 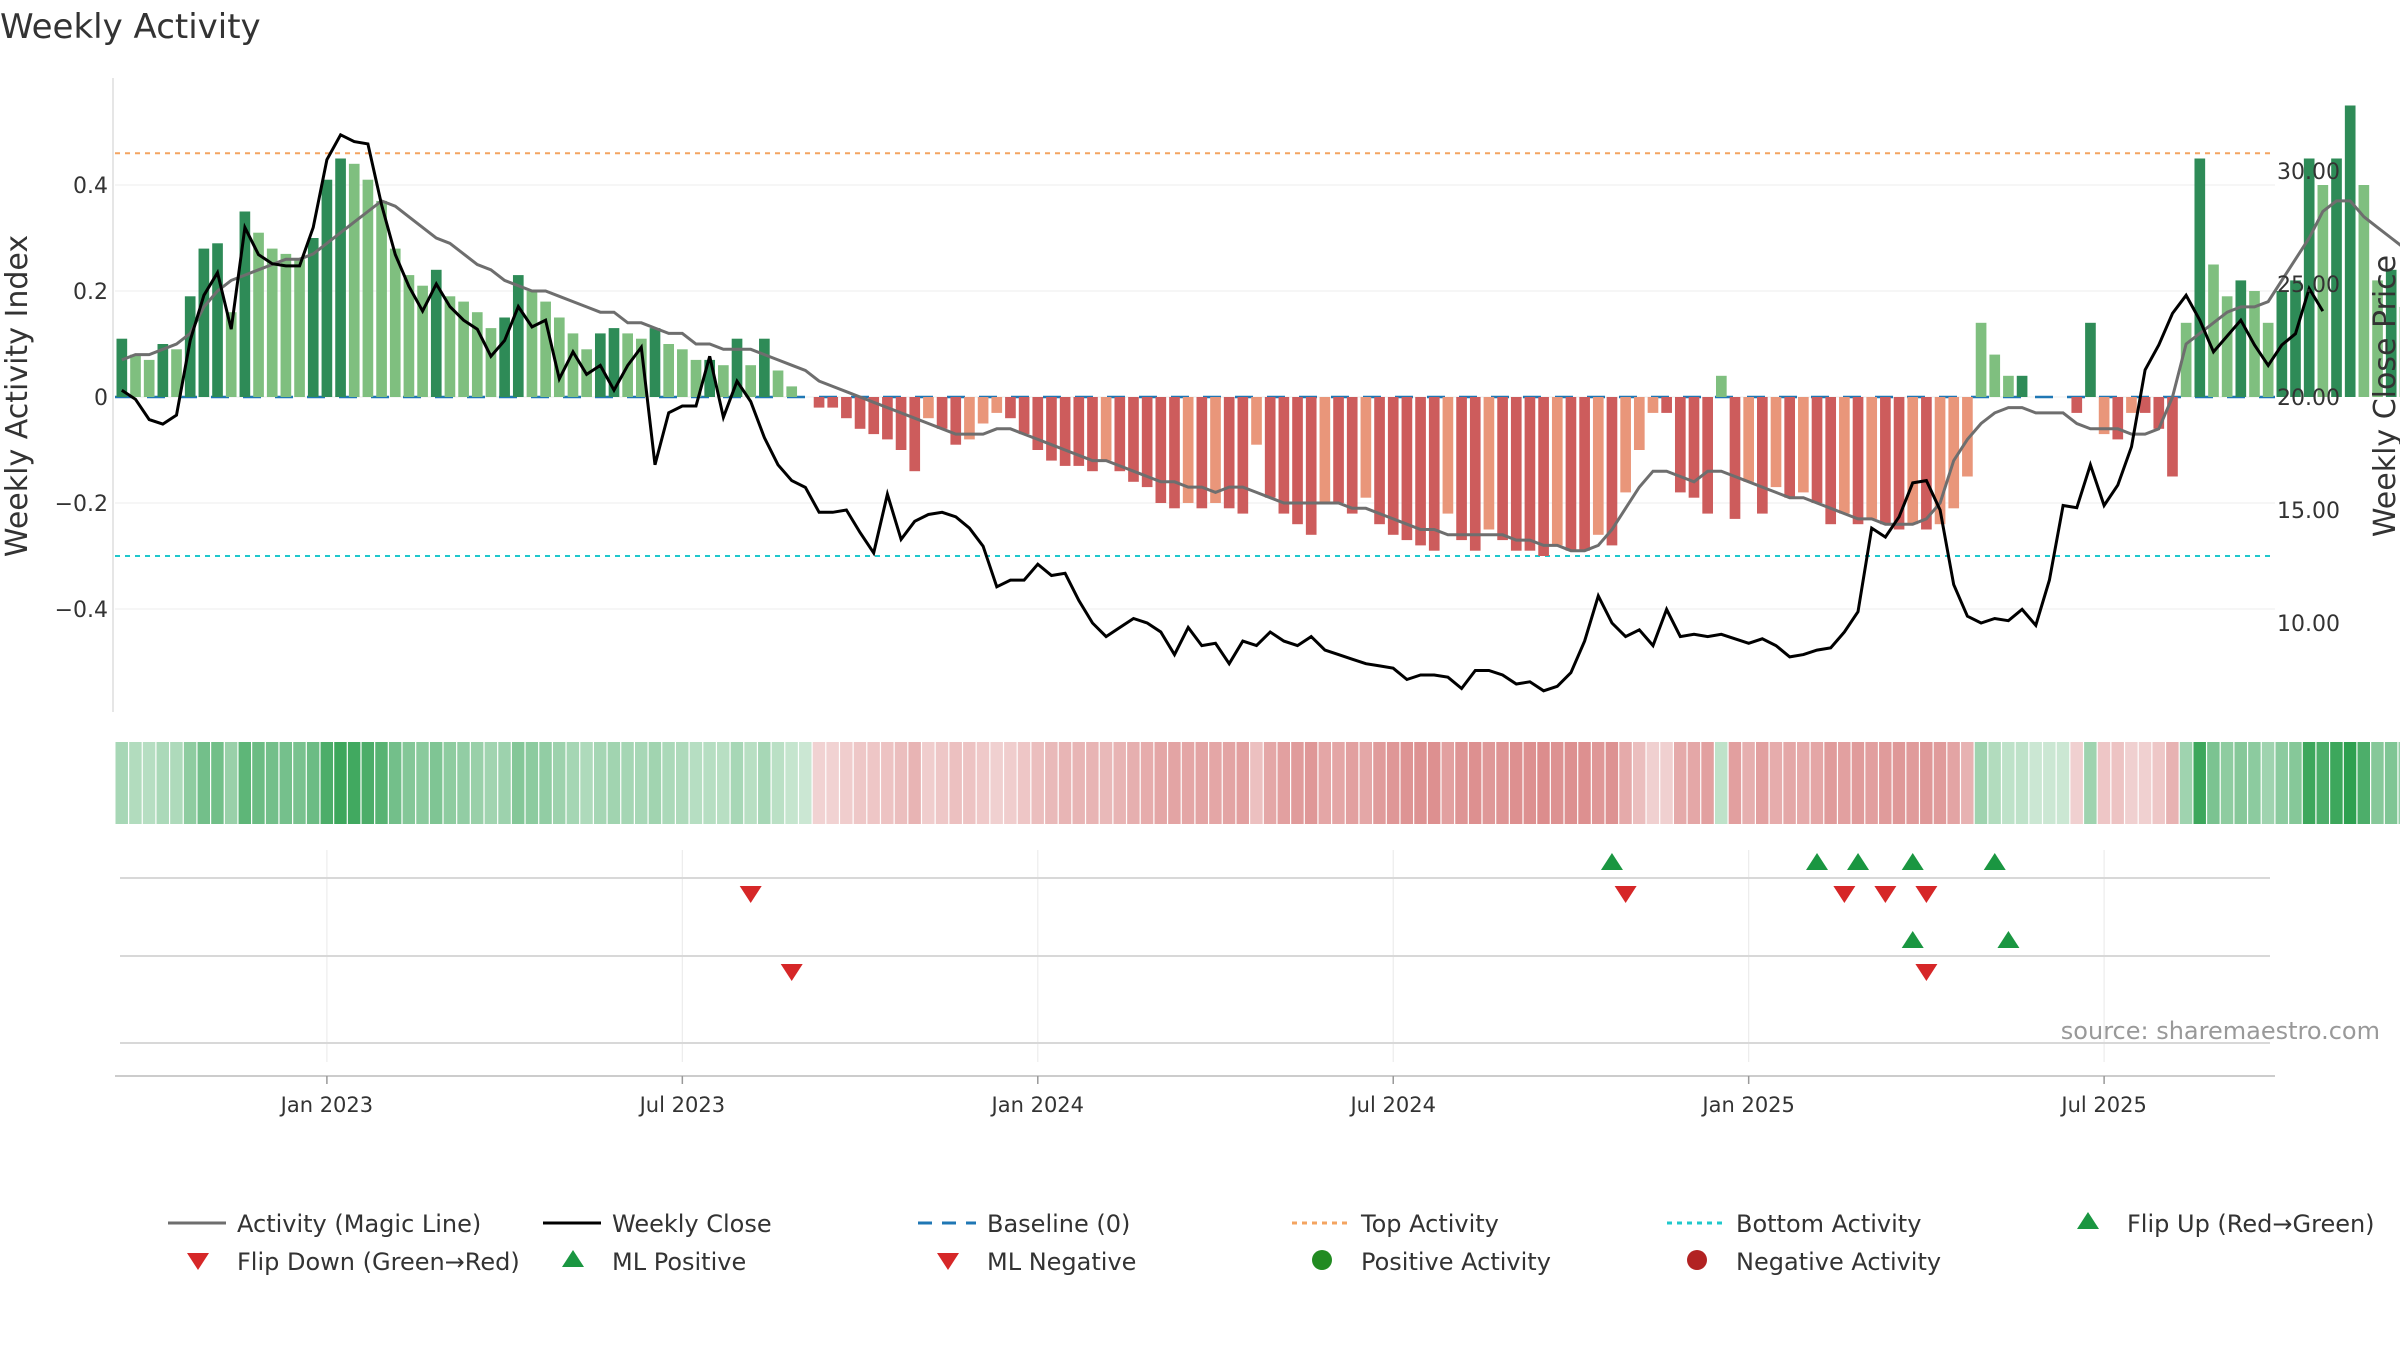 I want to click on ml-positive-marker, so click(x=2008, y=939).